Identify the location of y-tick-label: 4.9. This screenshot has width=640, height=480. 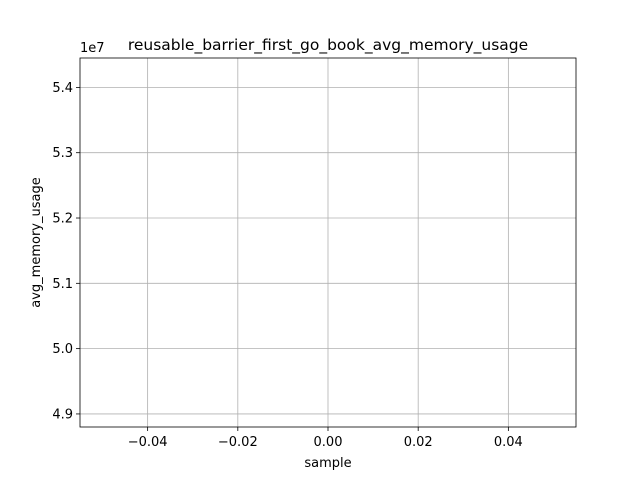
(62, 414).